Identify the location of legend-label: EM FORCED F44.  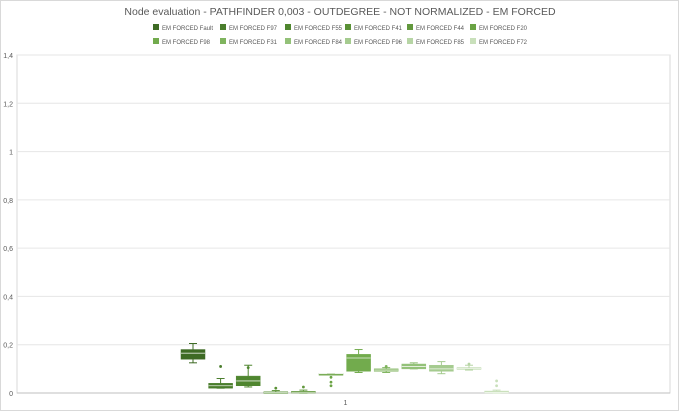
(440, 29).